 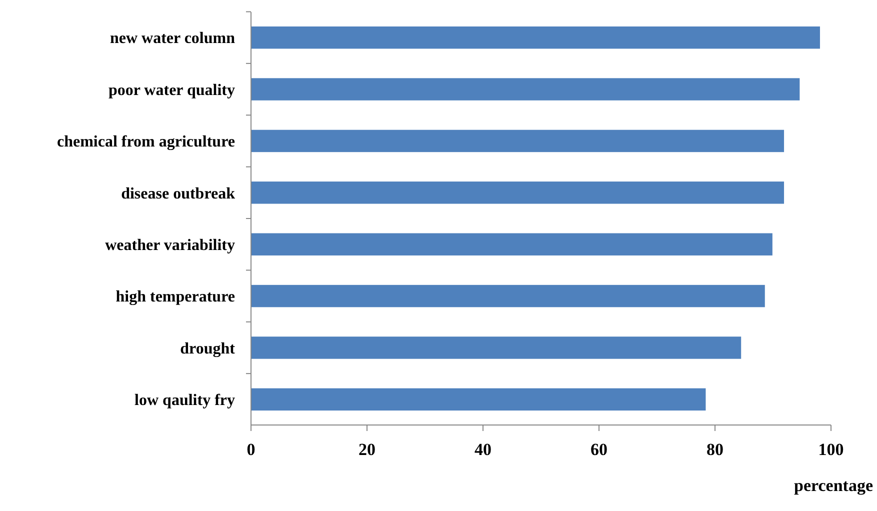 I want to click on y-tick-label: new water column, so click(x=173, y=39).